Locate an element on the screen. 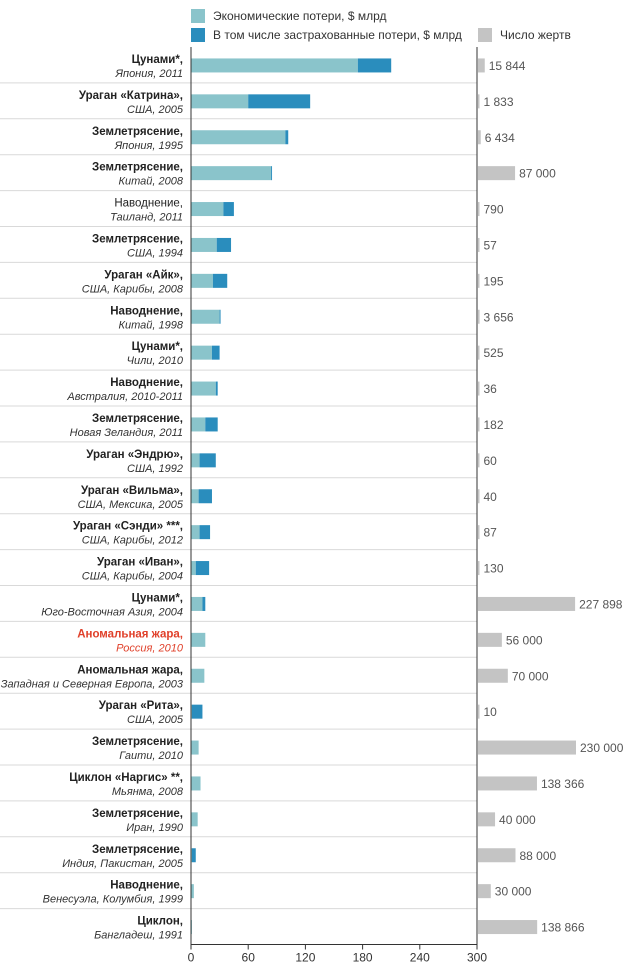  victims-label: 40 is located at coordinates (491, 497).